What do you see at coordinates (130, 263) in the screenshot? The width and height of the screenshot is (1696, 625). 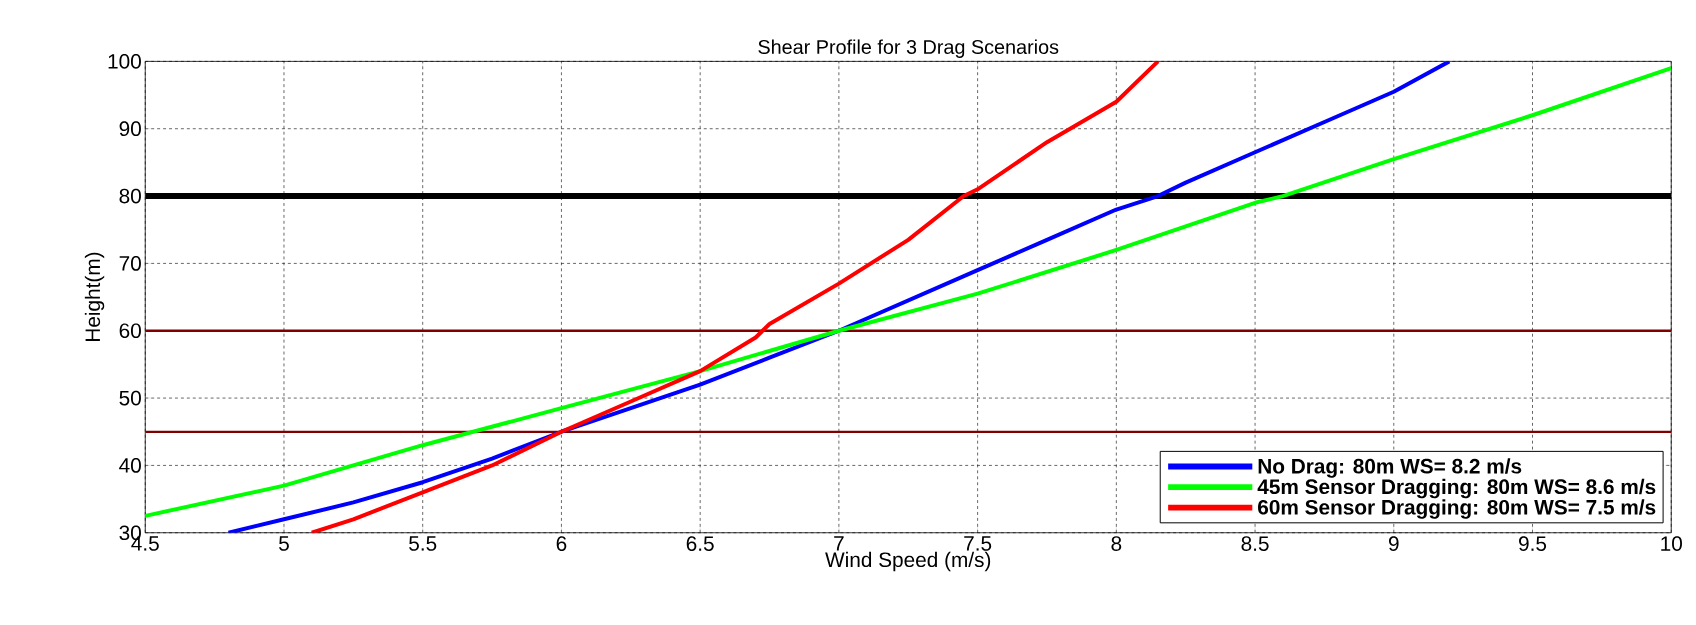 I see `y-tick-label: 70` at bounding box center [130, 263].